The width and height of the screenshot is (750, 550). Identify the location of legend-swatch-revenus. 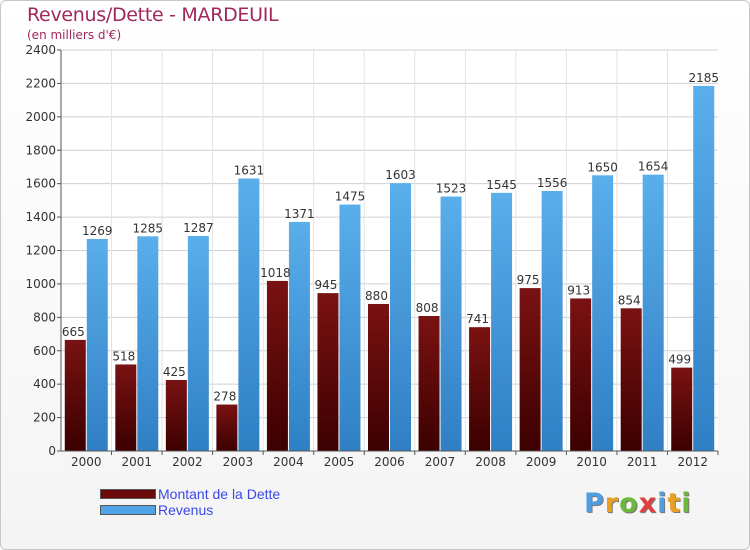
(128, 510).